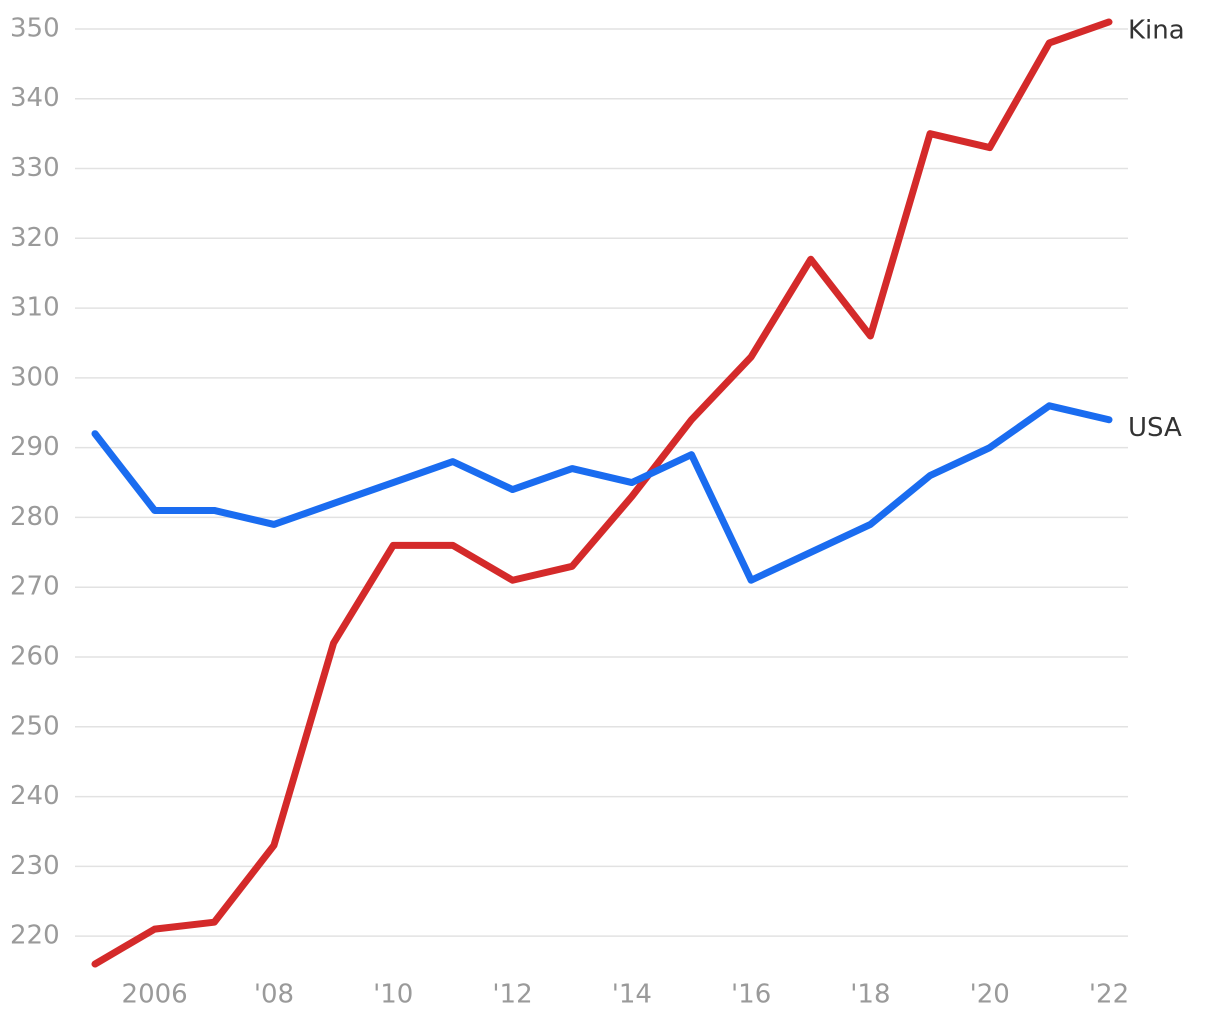  What do you see at coordinates (35, 587) in the screenshot?
I see `y-tick-label: 270` at bounding box center [35, 587].